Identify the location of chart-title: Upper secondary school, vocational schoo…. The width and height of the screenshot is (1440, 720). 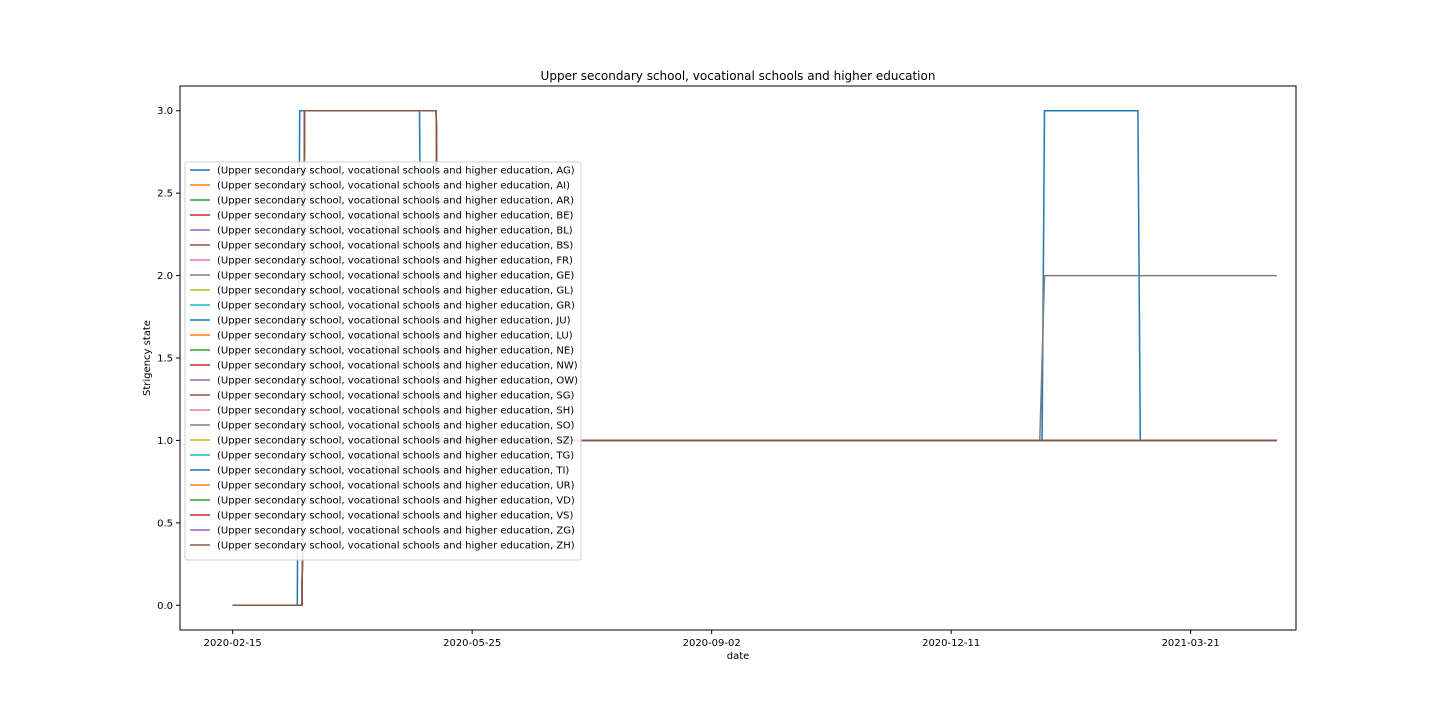
(738, 76).